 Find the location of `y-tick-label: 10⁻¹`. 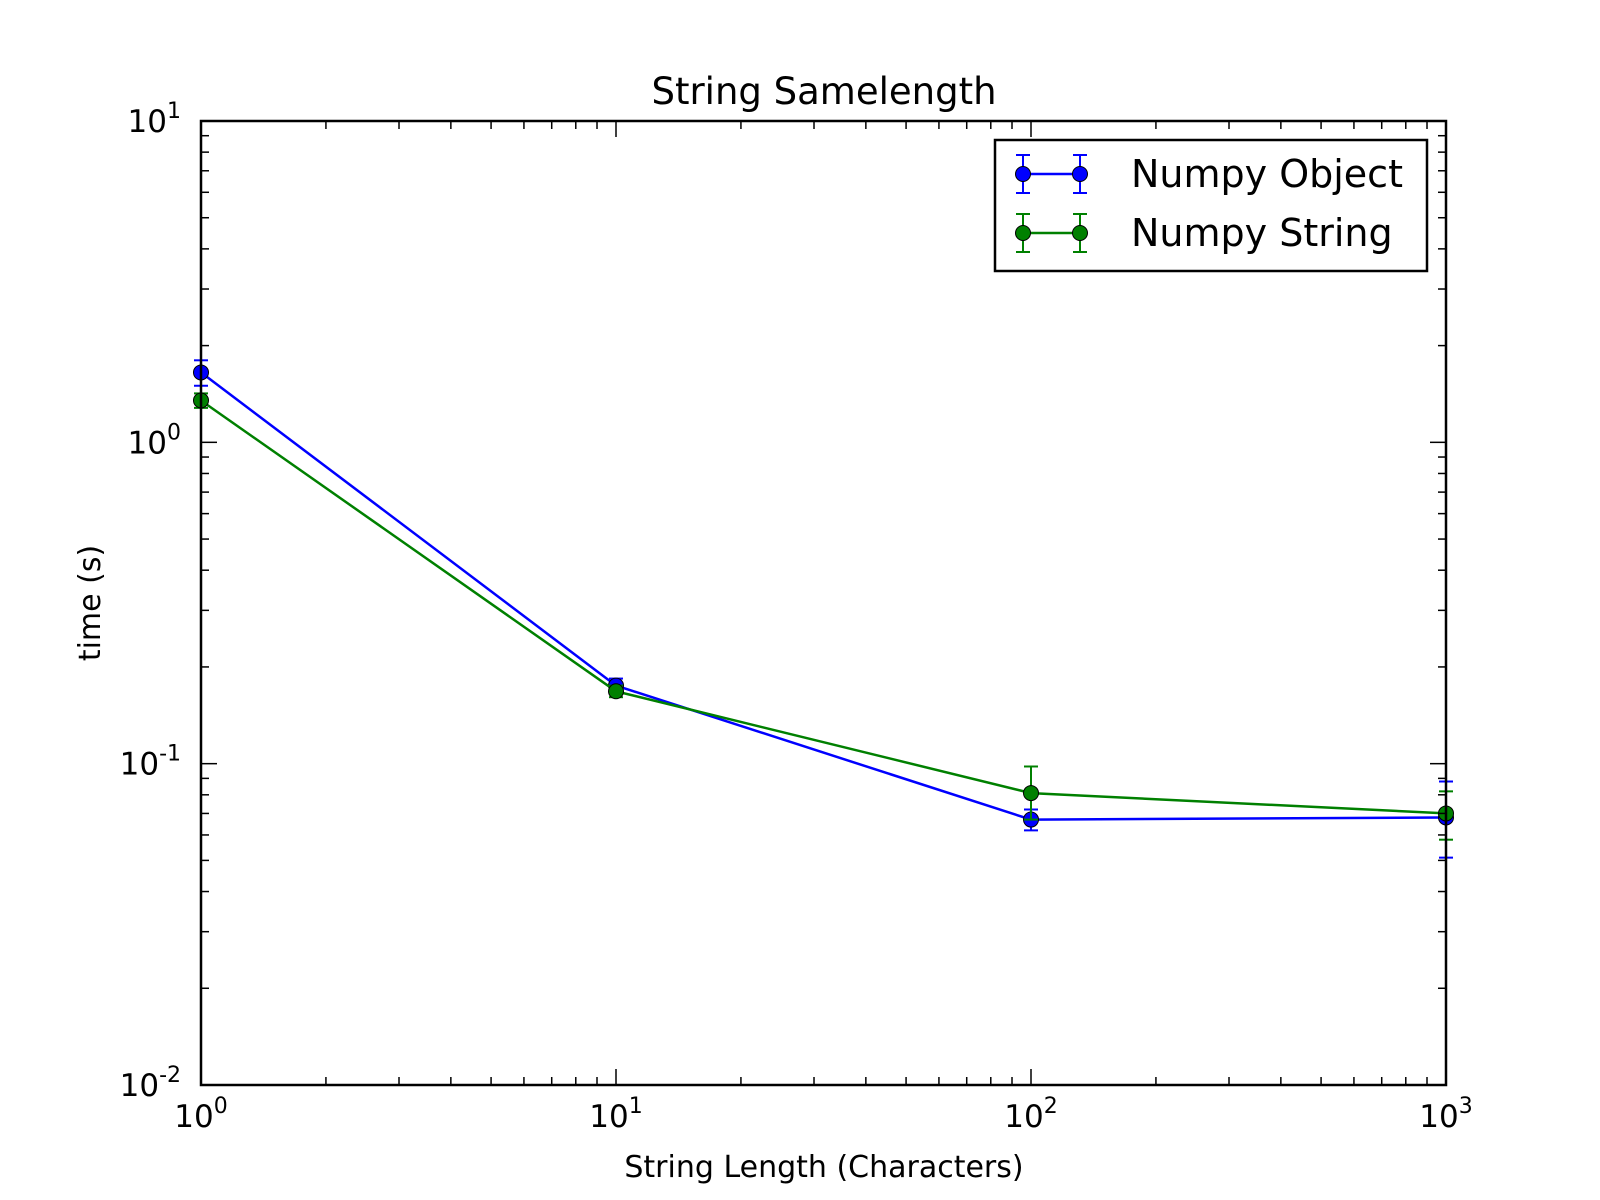

y-tick-label: 10⁻¹ is located at coordinates (150, 762).